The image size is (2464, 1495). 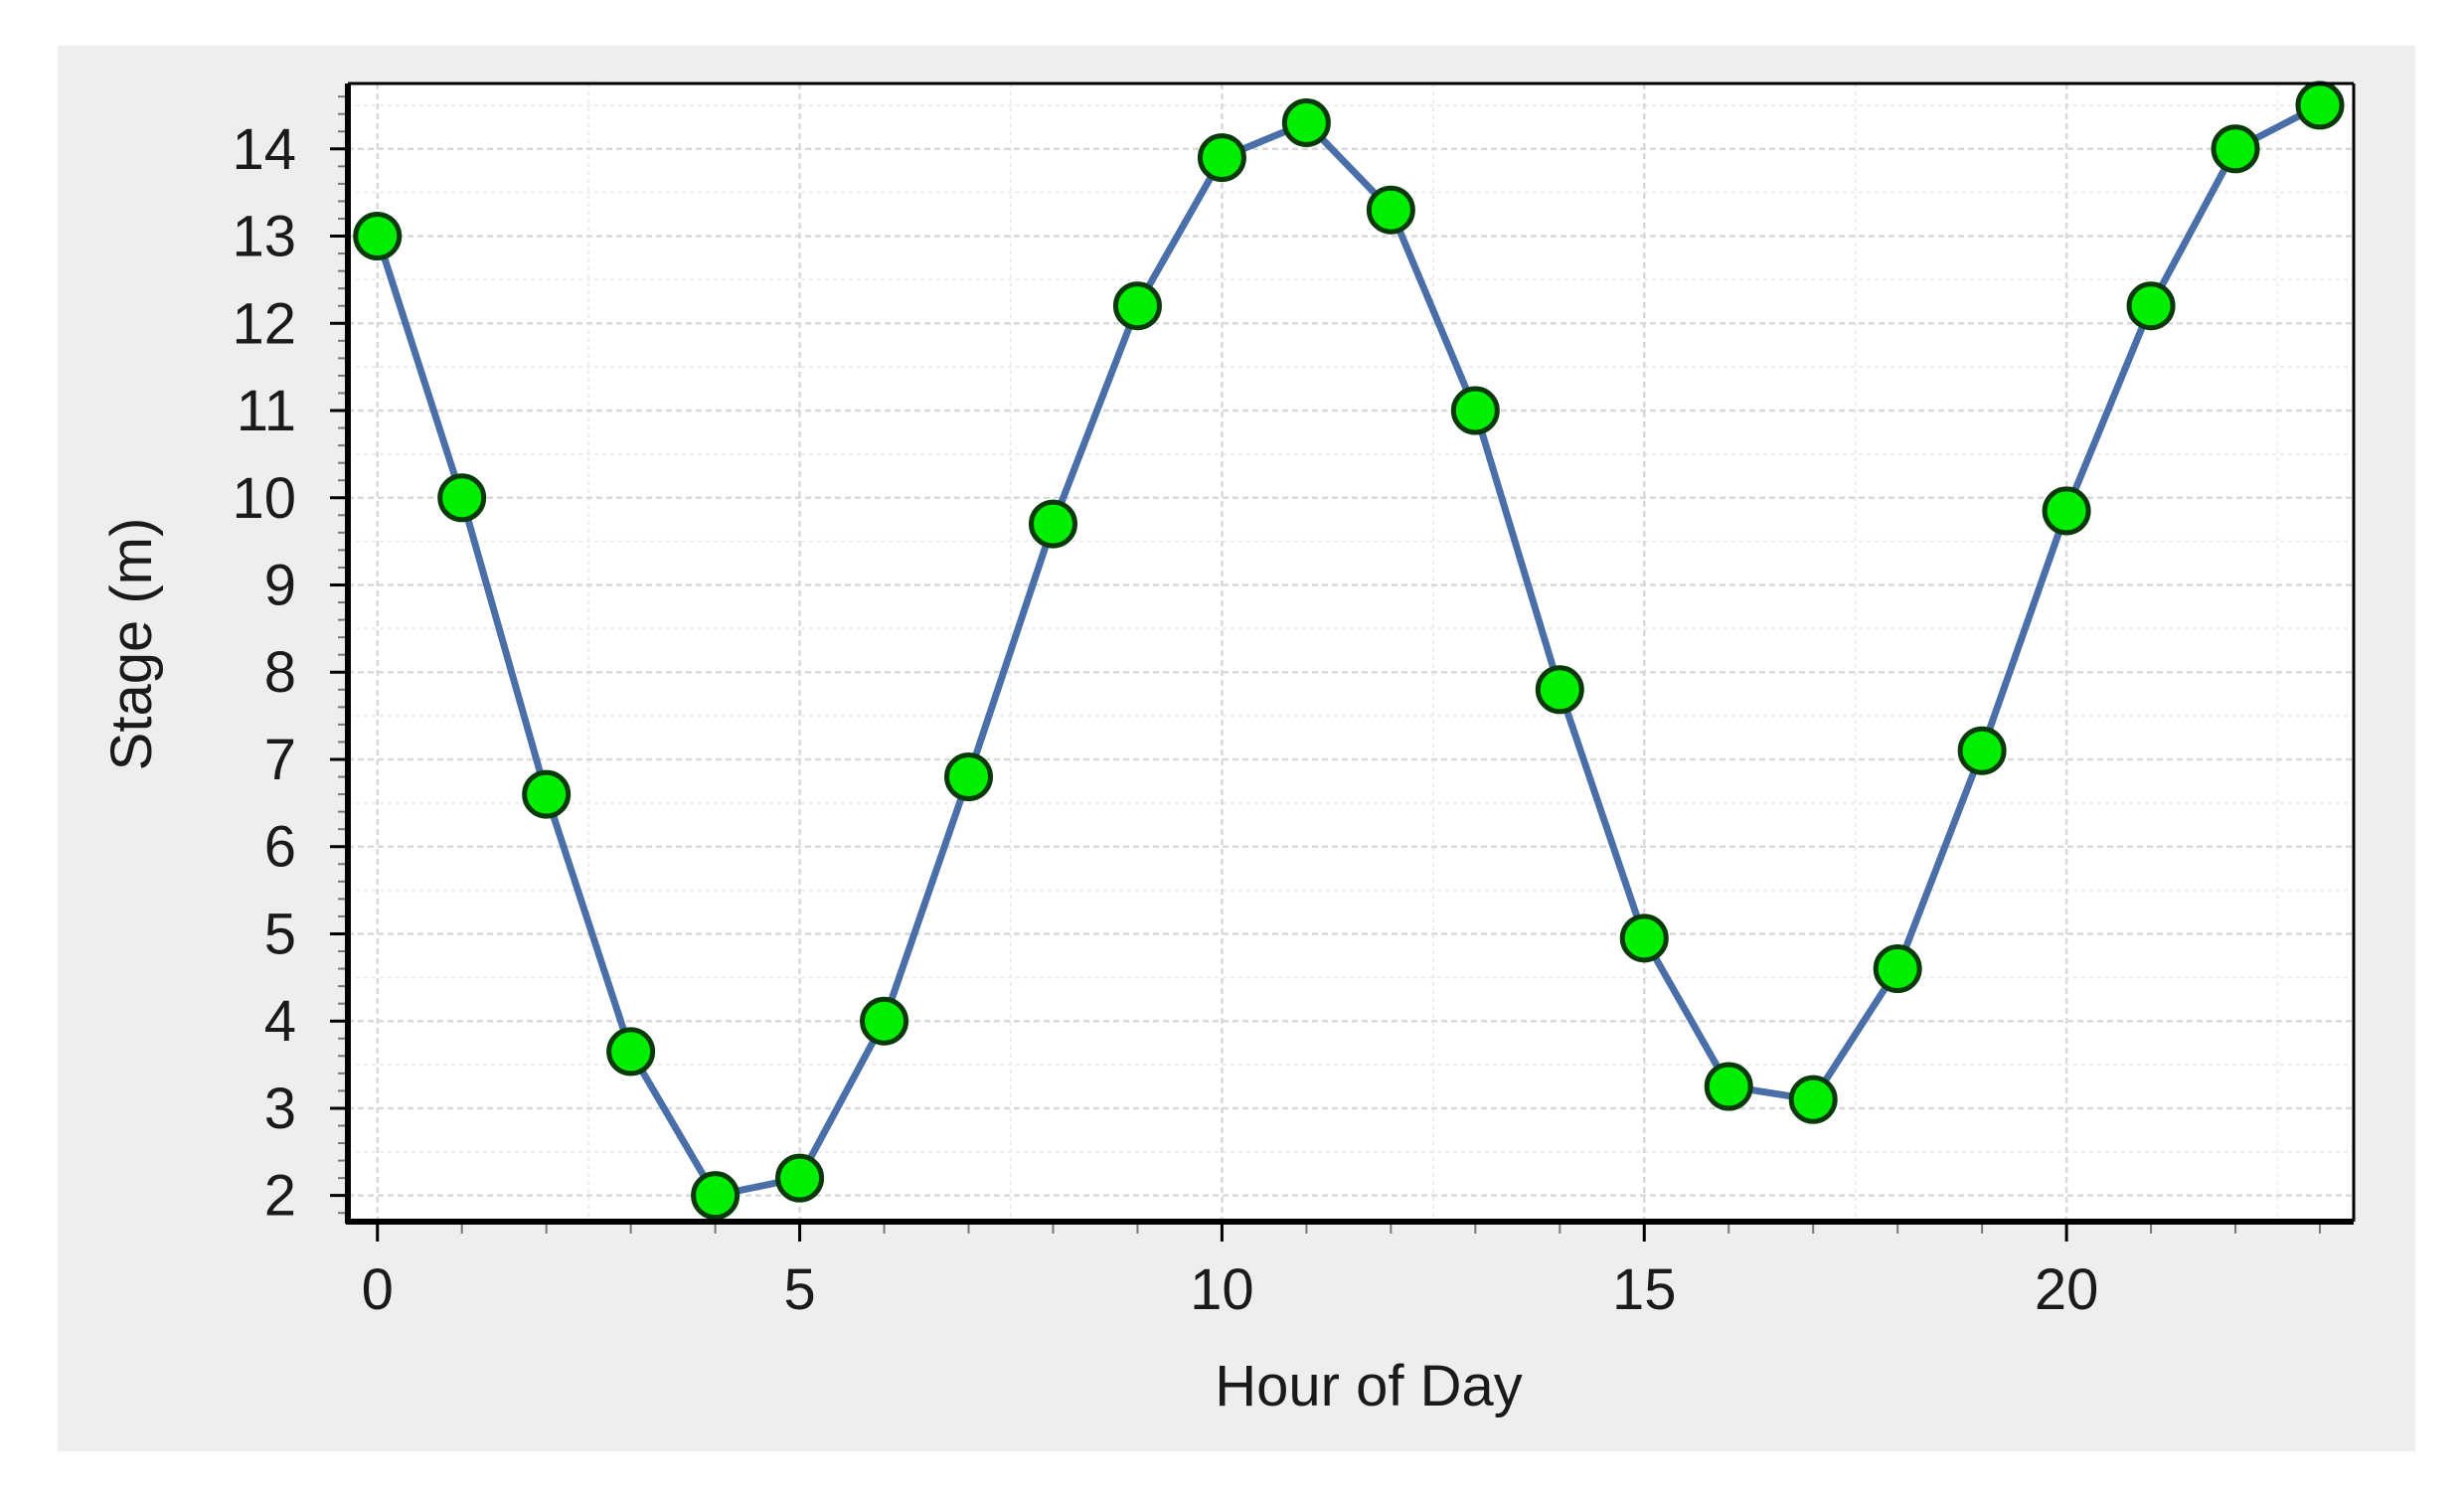 I want to click on y-tick-label: 13, so click(x=264, y=237).